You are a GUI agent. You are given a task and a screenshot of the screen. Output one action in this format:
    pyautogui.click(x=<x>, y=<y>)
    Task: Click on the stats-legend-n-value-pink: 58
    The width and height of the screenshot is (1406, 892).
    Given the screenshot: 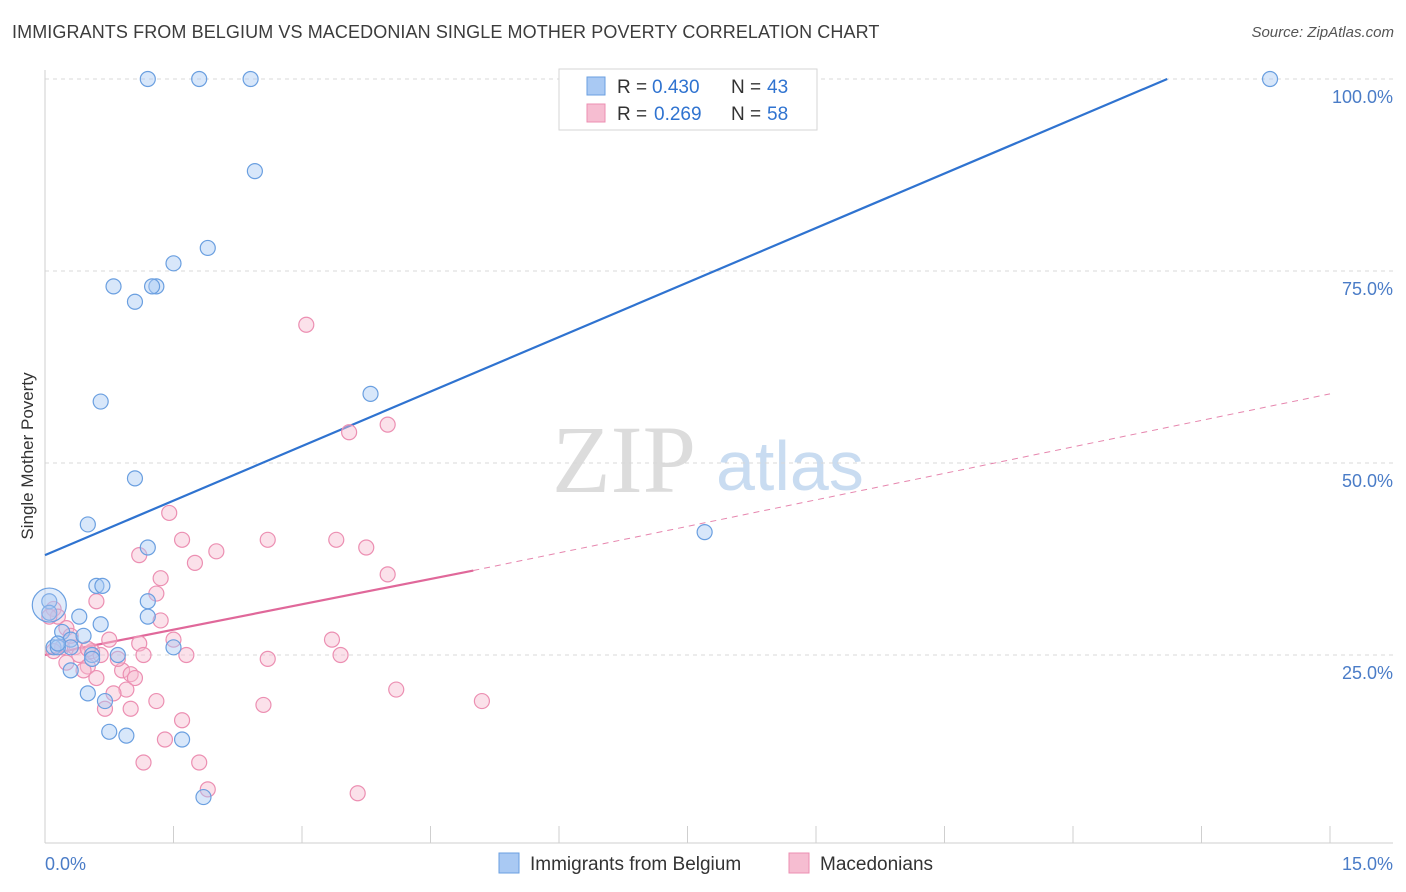 What is the action you would take?
    pyautogui.click(x=777, y=114)
    